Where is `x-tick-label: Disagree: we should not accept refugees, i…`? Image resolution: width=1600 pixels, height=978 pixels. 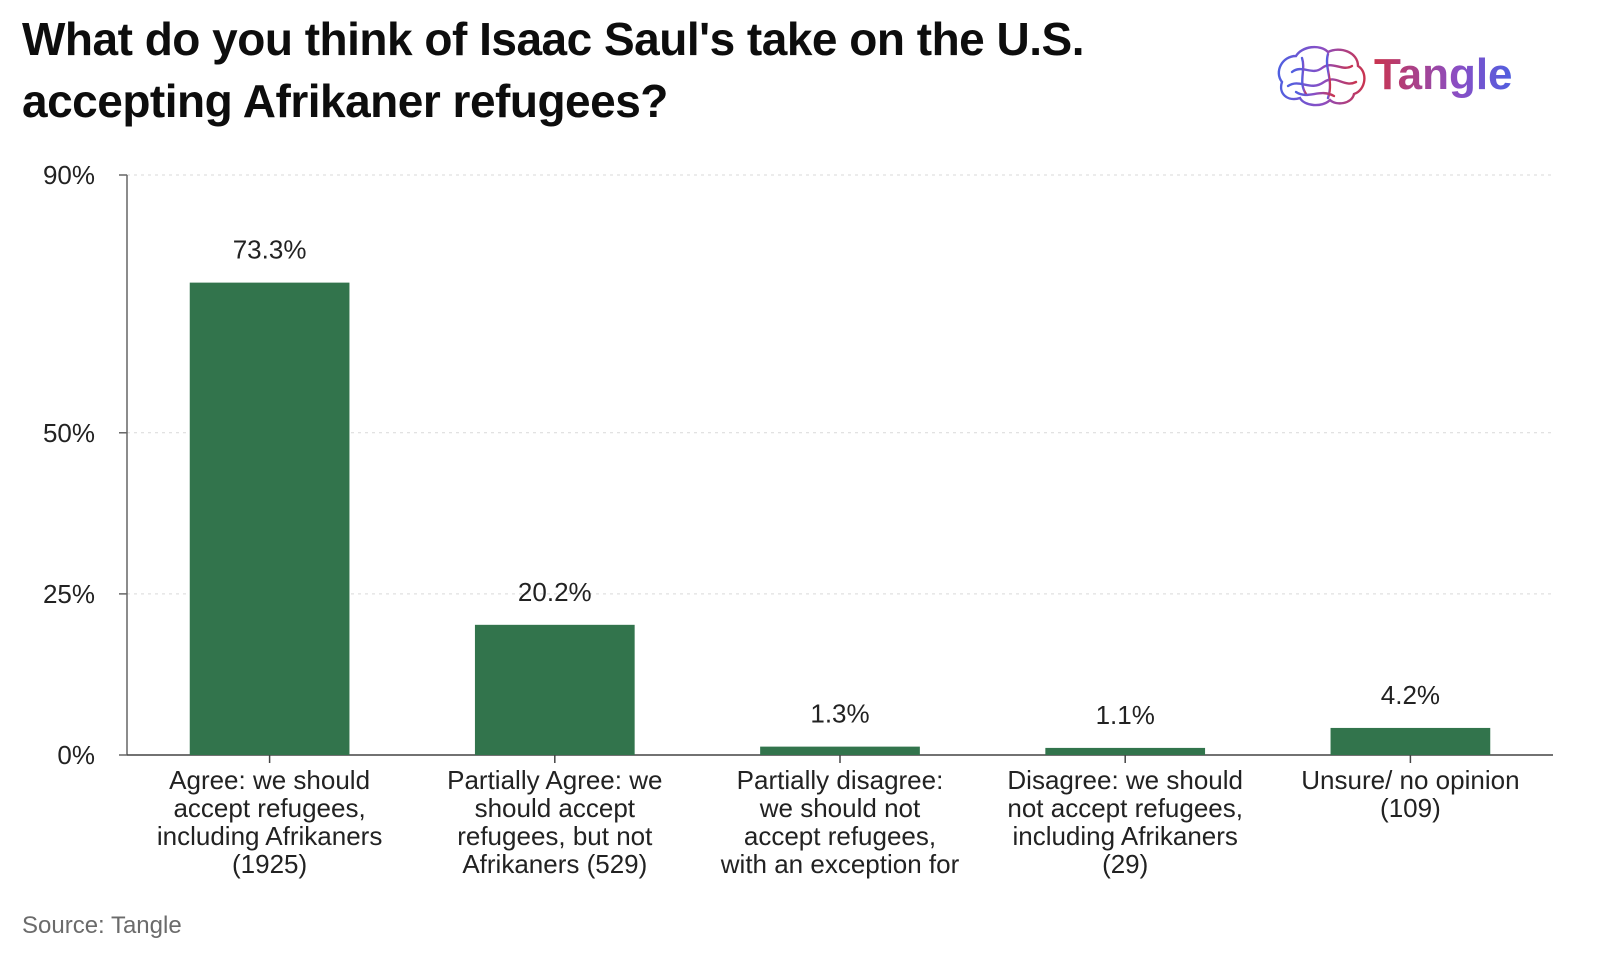 x-tick-label: Disagree: we should not accept refugees, i… is located at coordinates (1125, 822).